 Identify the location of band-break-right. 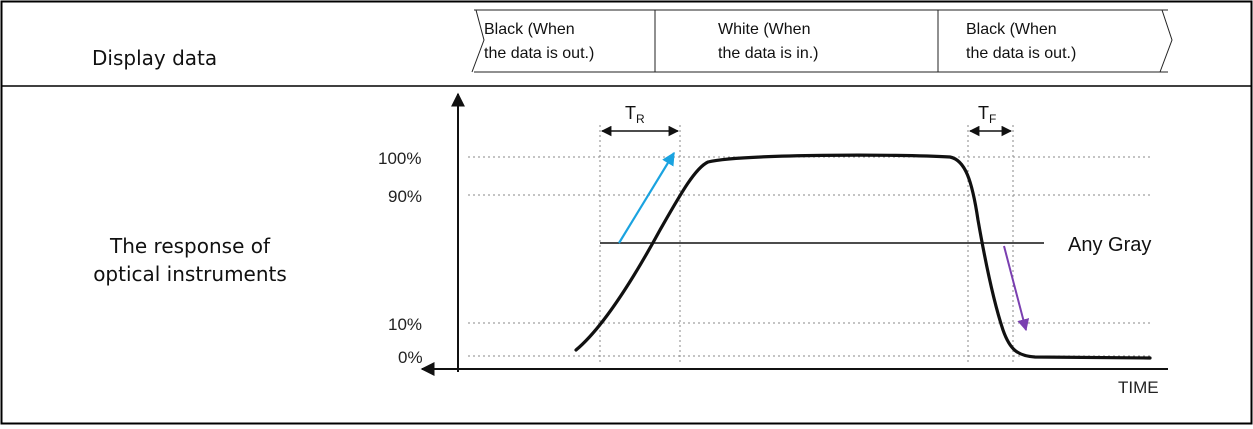
(1166, 41).